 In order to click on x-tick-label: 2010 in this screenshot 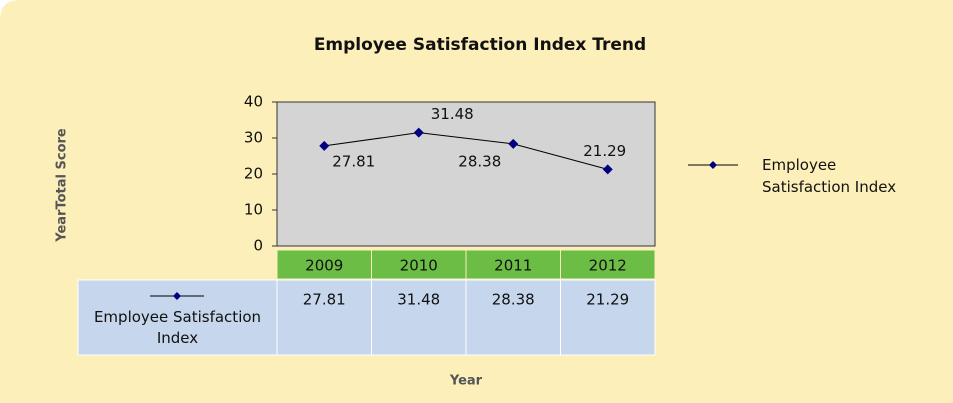, I will do `click(419, 266)`.